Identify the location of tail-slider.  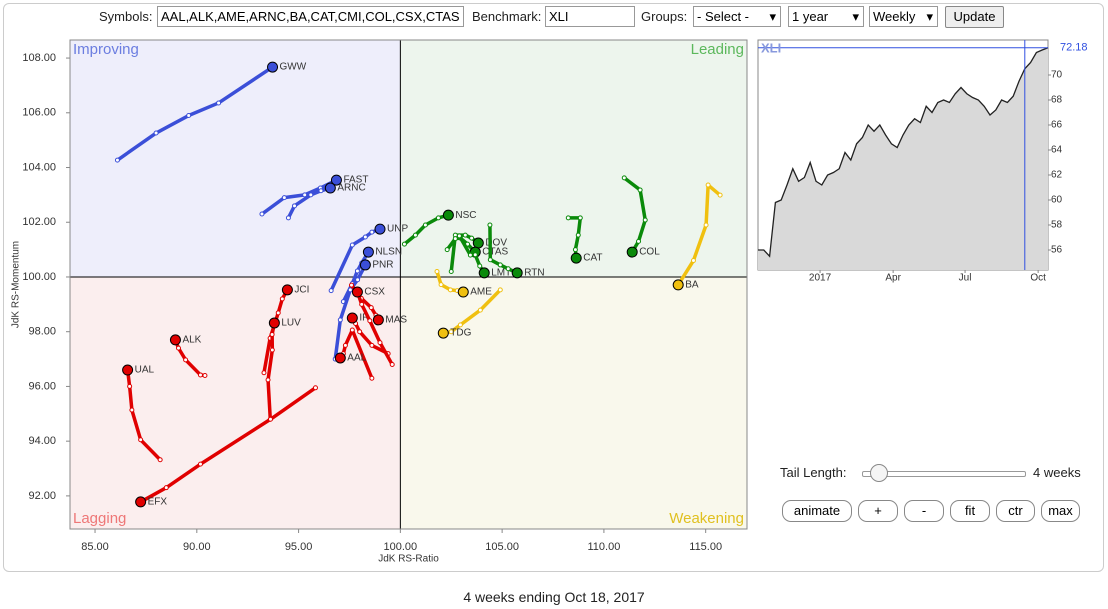
(944, 474).